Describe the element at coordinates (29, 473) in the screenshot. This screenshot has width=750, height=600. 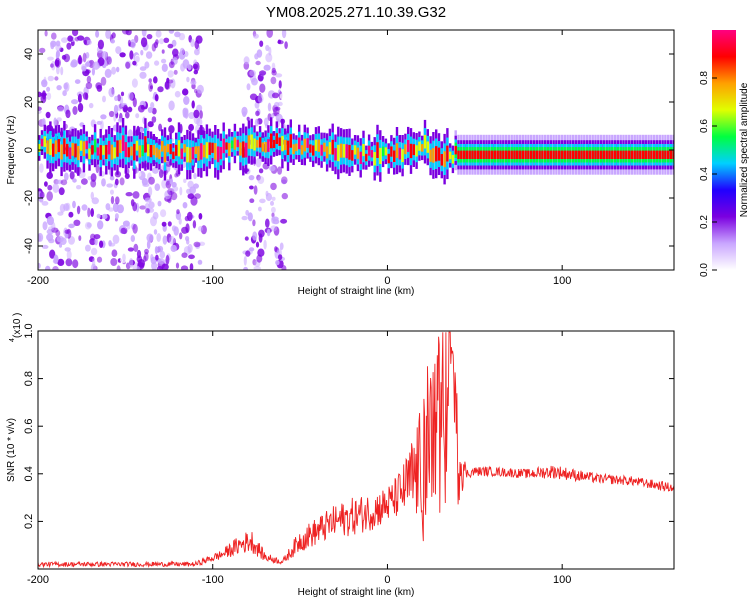
I see `y-tick-label: 0.4` at that location.